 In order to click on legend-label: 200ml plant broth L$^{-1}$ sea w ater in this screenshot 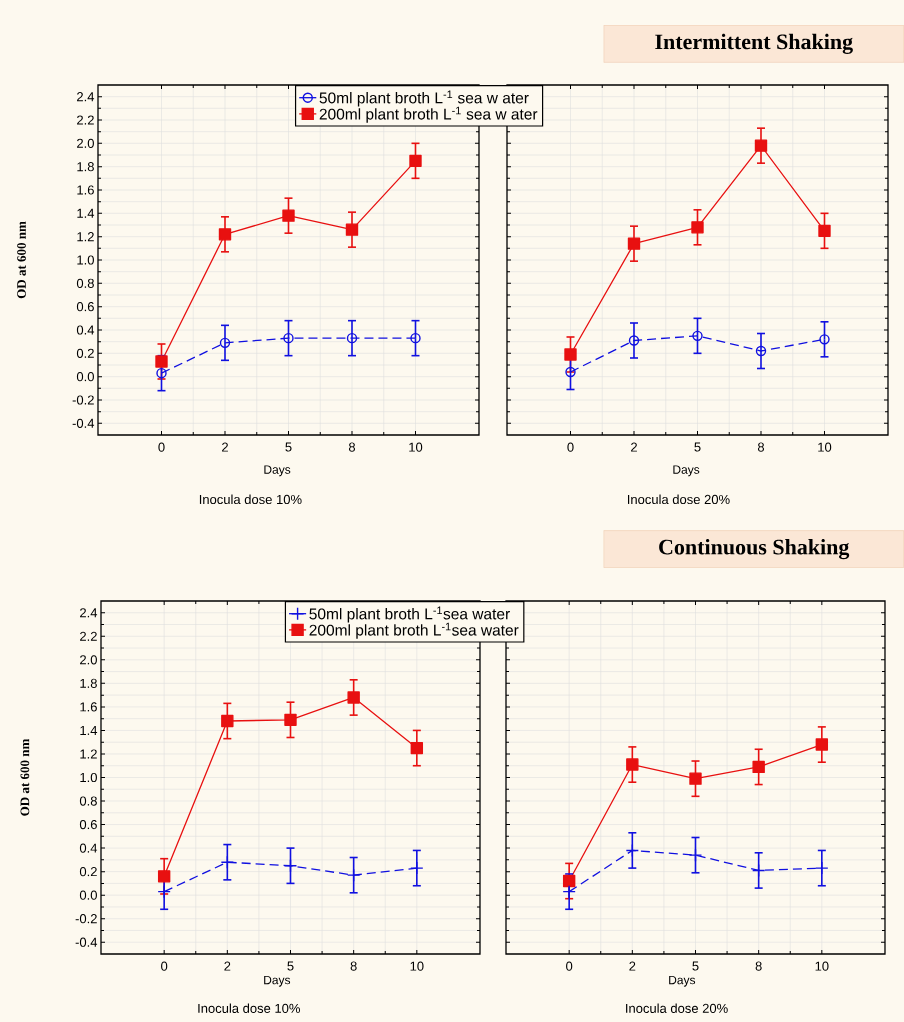, I will do `click(428, 114)`.